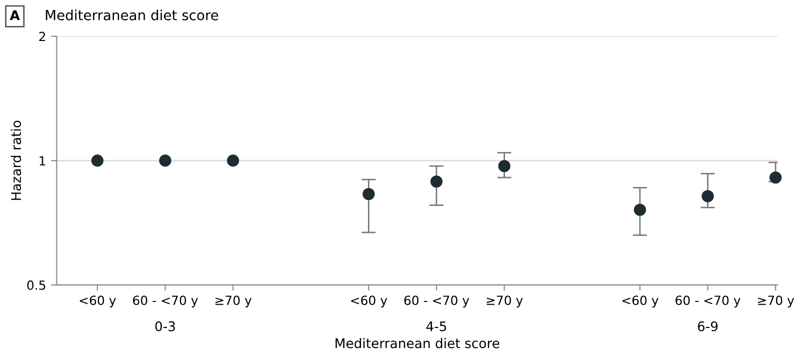 The height and width of the screenshot is (363, 810). Describe the element at coordinates (708, 326) in the screenshot. I see `text: 6-9` at that location.